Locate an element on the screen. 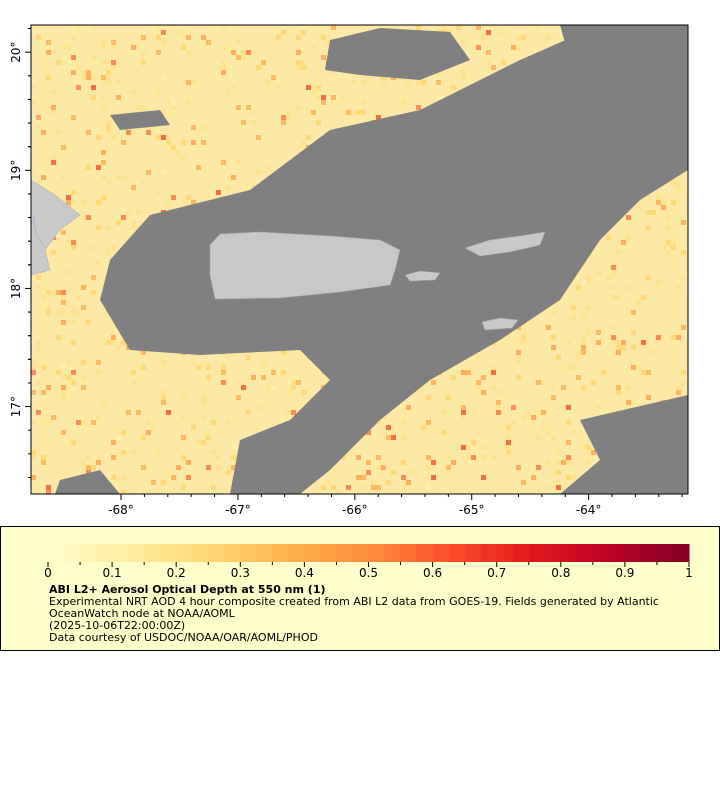 The height and width of the screenshot is (800, 720). lon-tick-label: -64° is located at coordinates (589, 510).